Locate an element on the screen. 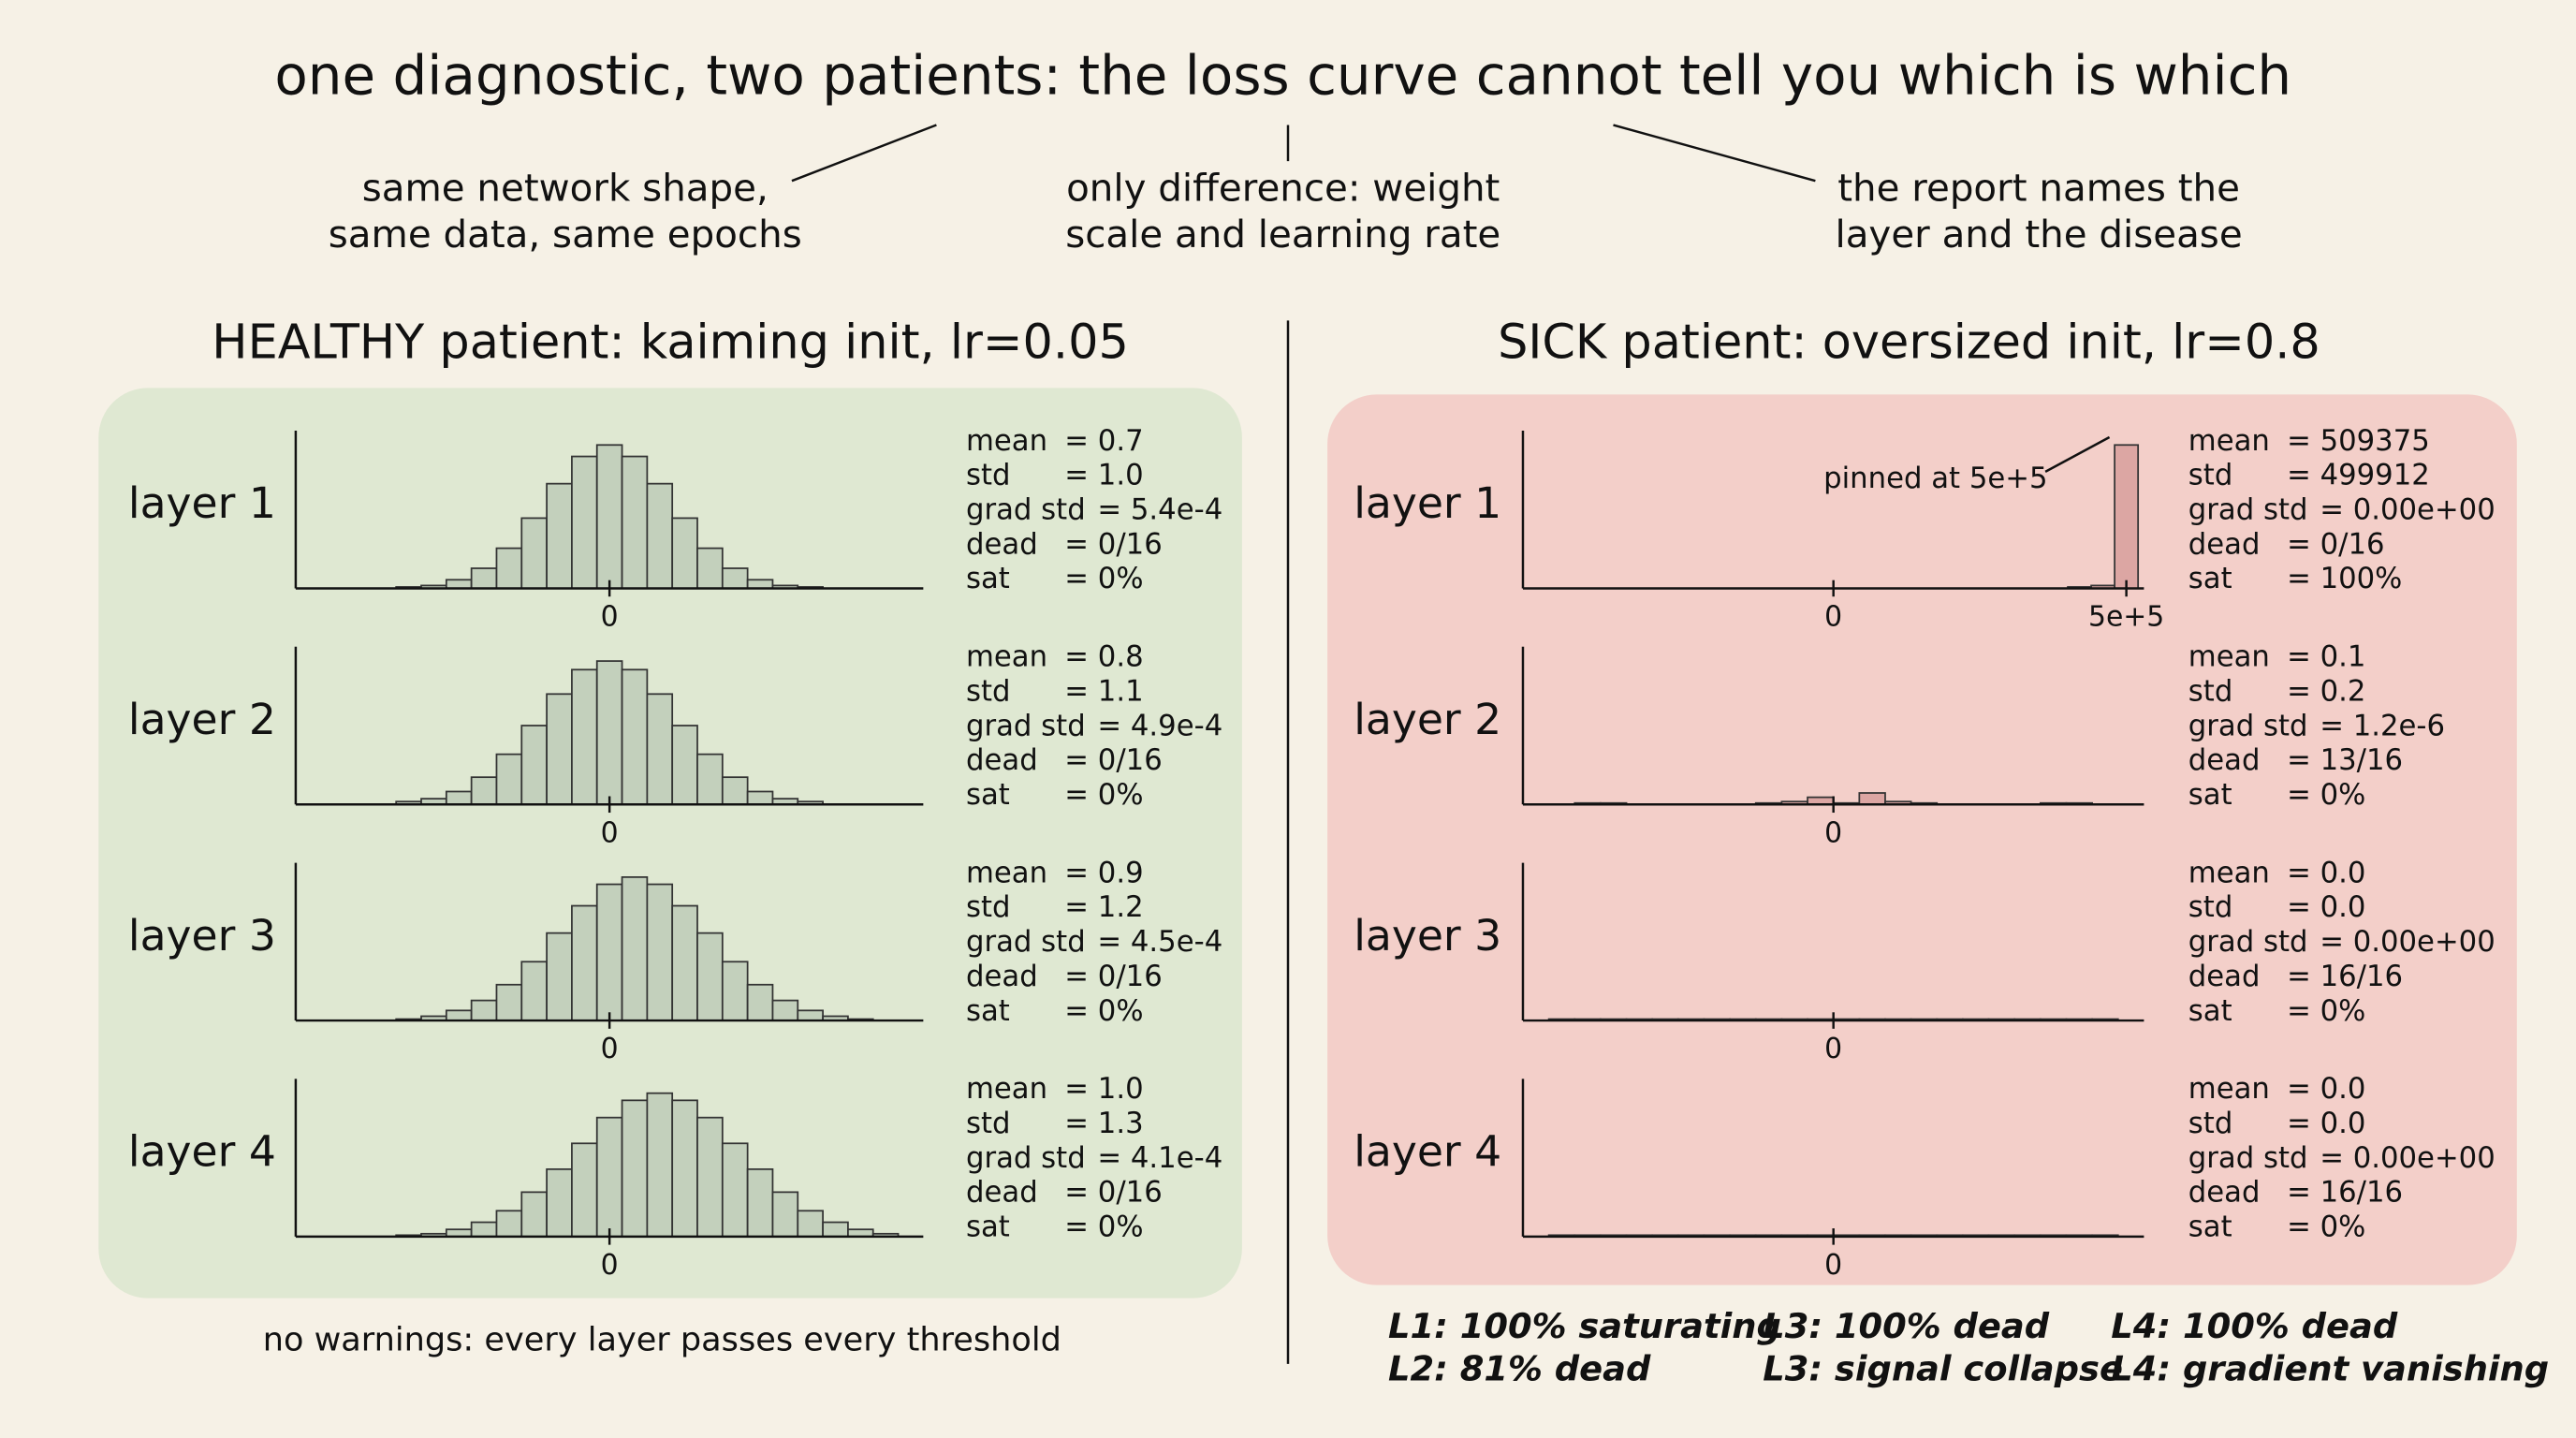 This screenshot has height=1438, width=2576. warning: L2: 81% dead is located at coordinates (1519, 1368).